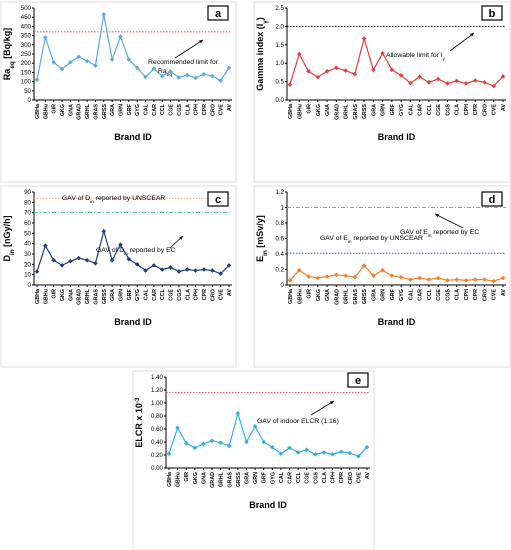 This screenshot has width=511, height=550. What do you see at coordinates (63, 110) in the screenshot?
I see `x-tick-label: GKG` at bounding box center [63, 110].